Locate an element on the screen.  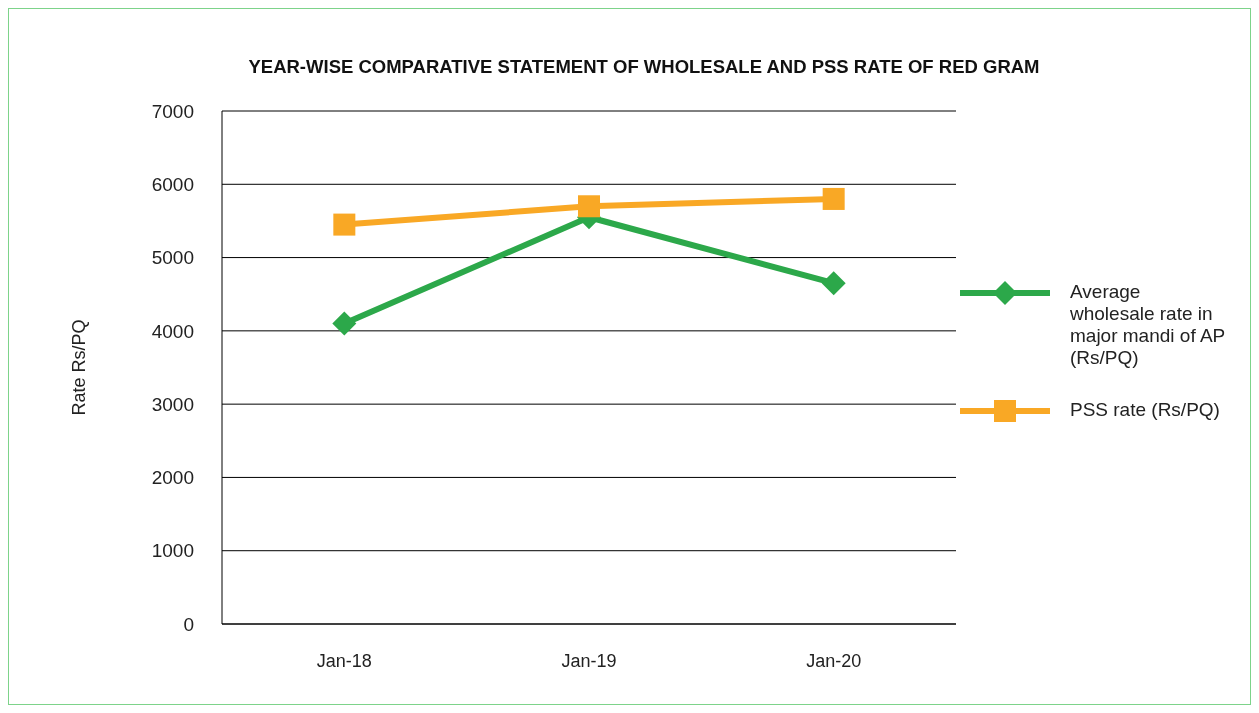
legend-label: PSS rate (Rs/PQ) is located at coordinates (1145, 410).